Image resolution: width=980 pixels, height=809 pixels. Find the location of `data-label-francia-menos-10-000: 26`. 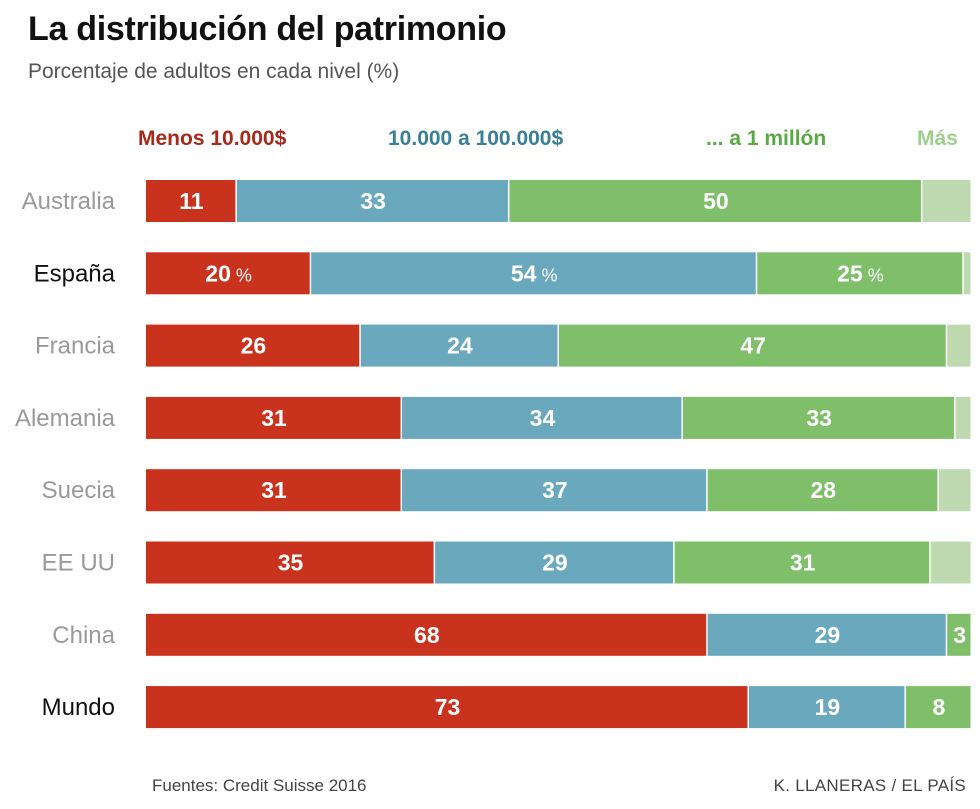

data-label-francia-menos-10-000: 26 is located at coordinates (254, 346).